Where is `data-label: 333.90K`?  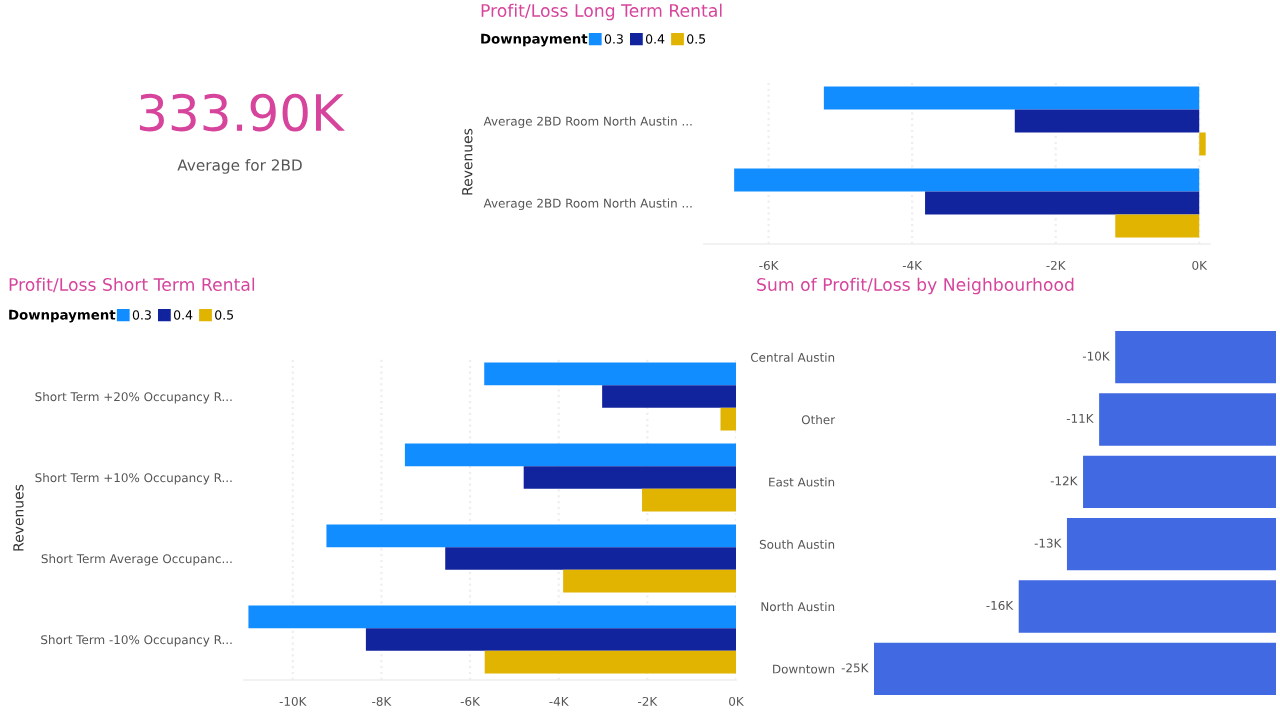 data-label: 333.90K is located at coordinates (242, 112).